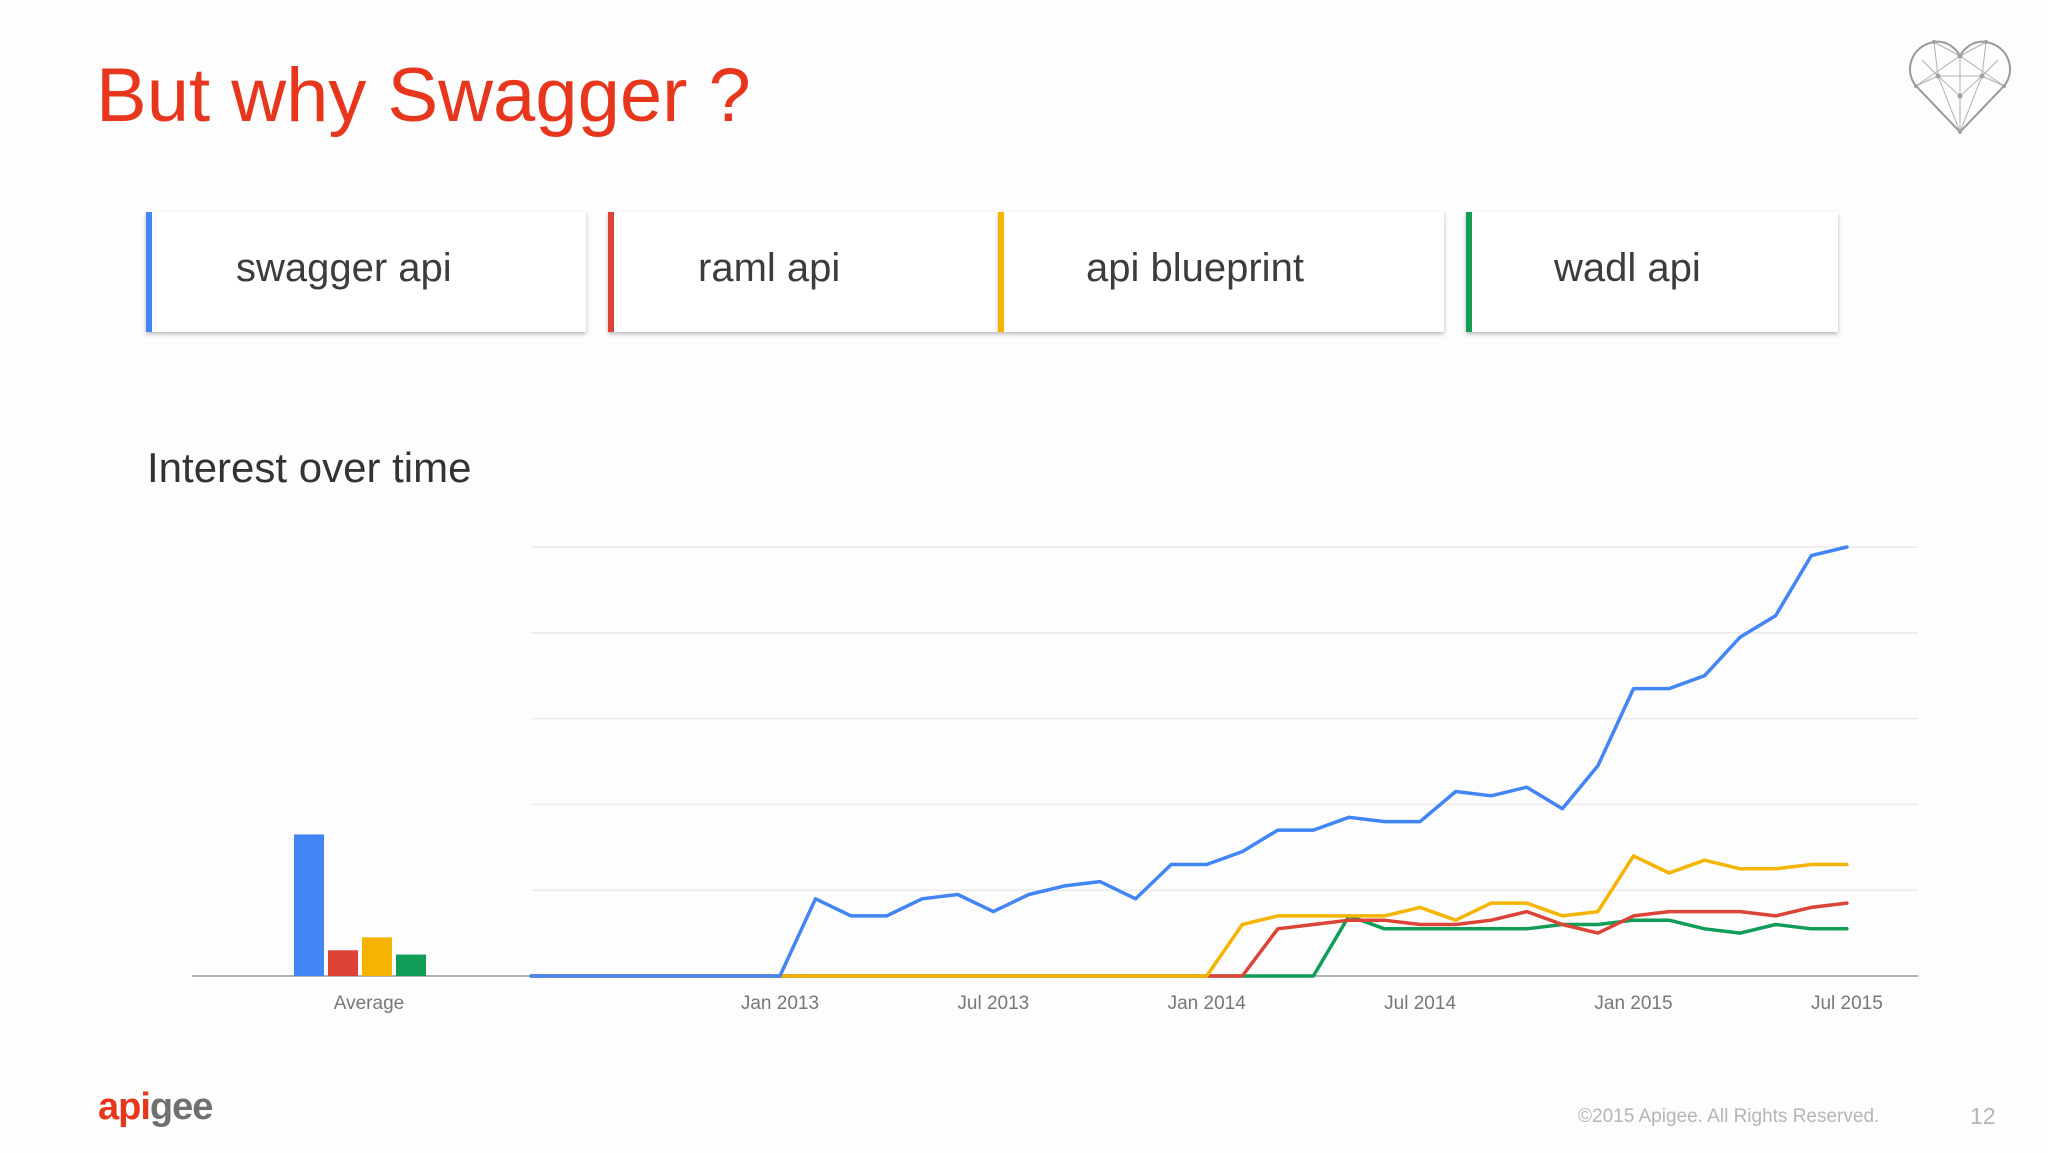  I want to click on average-bar-wadl-api, so click(411, 965).